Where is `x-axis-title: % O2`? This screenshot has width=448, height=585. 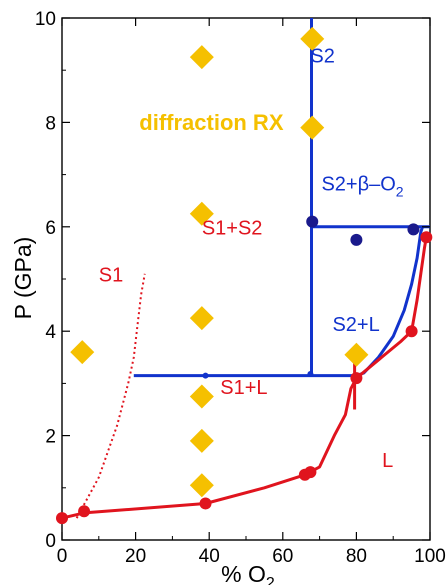 x-axis-title: % O2 is located at coordinates (248, 573).